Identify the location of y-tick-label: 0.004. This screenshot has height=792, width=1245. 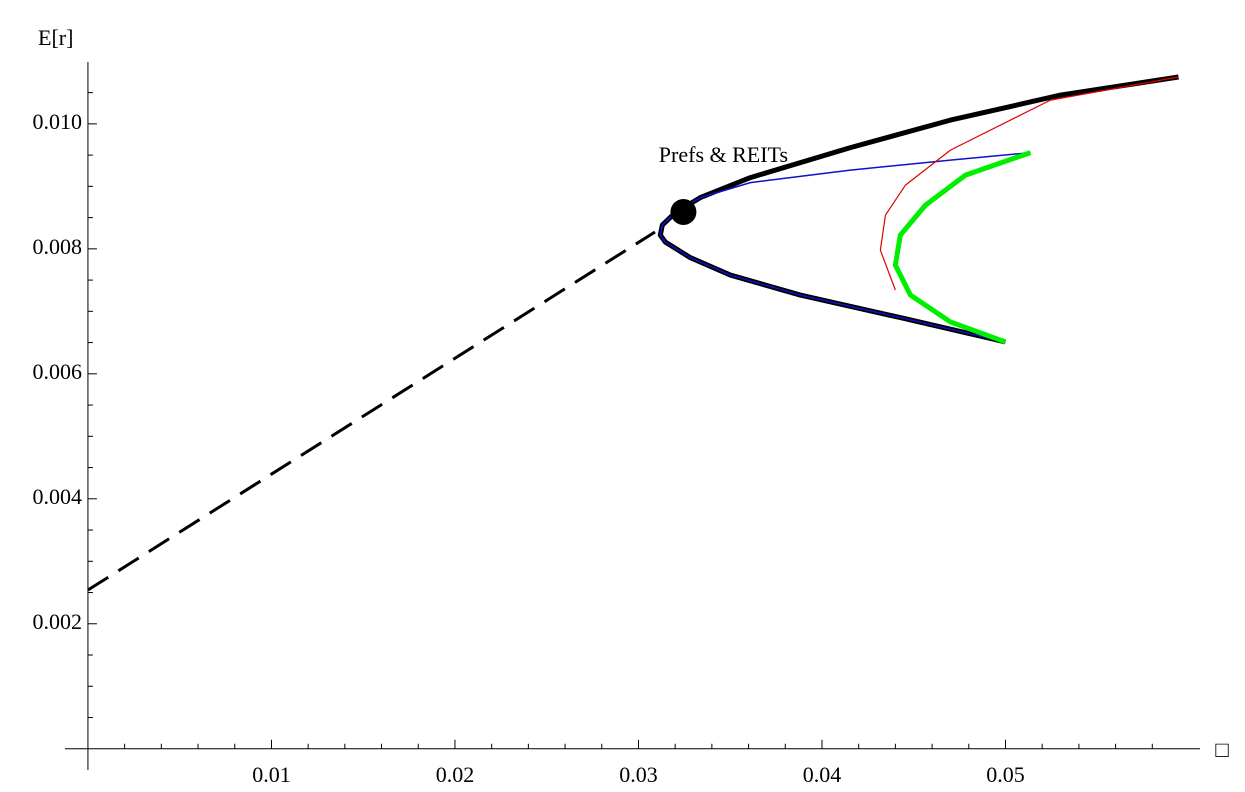
(57, 496).